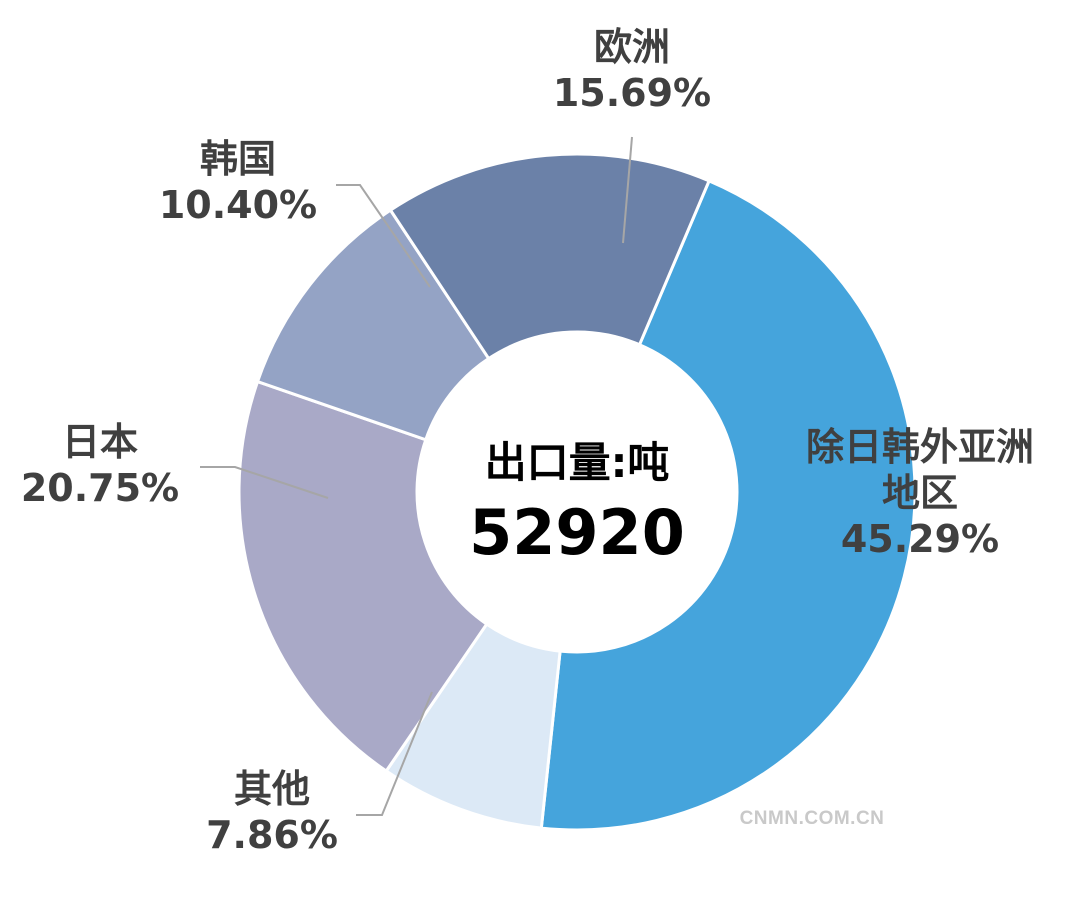 Image resolution: width=1080 pixels, height=907 pixels. Describe the element at coordinates (577, 462) in the screenshot. I see `center-label: 出口量:吨` at that location.